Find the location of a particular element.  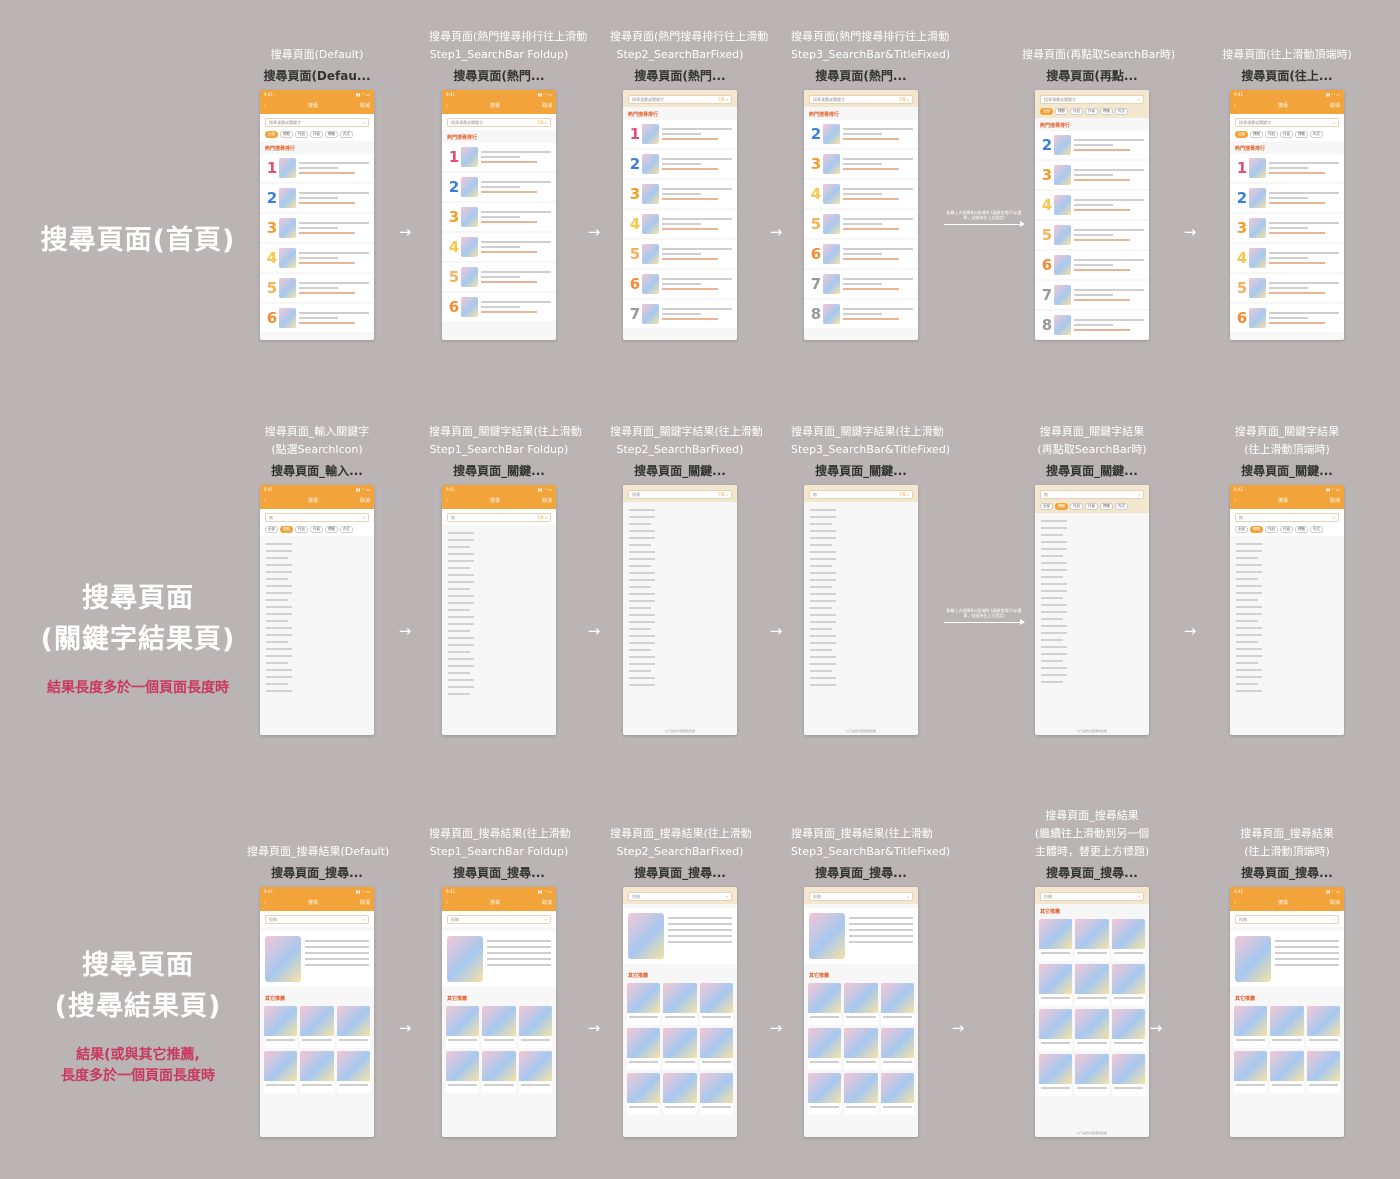

filter-chip: 作品 is located at coordinates (1271, 134).